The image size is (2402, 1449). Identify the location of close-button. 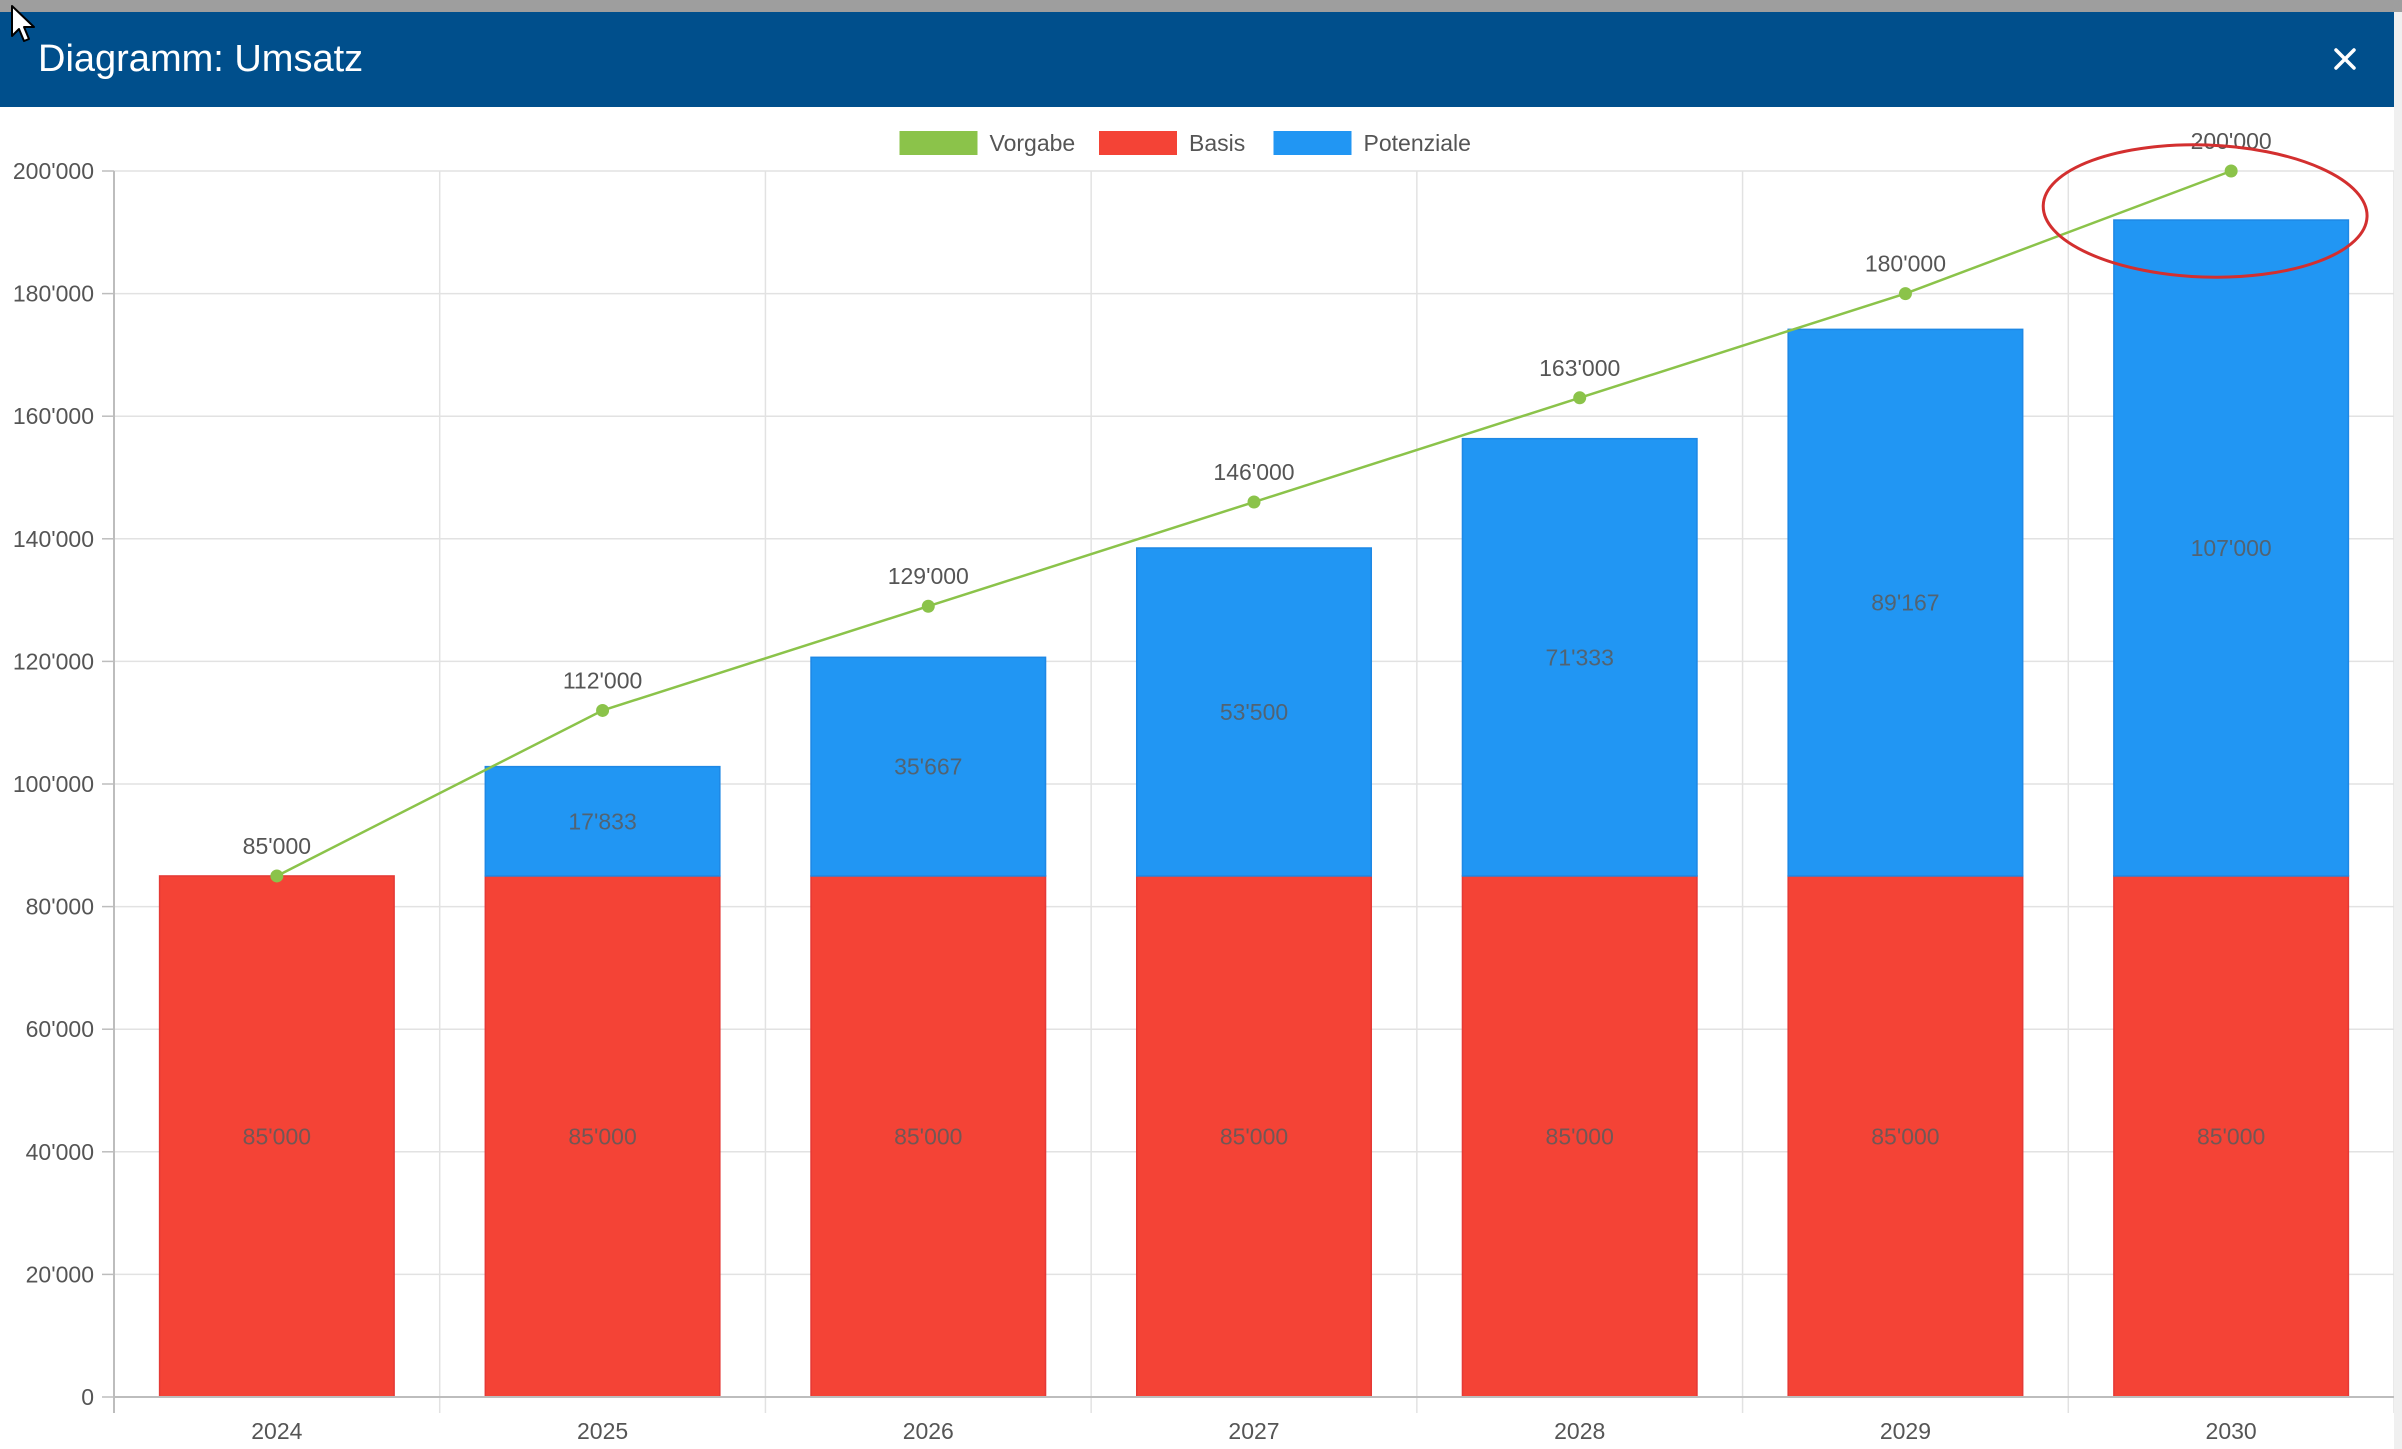
(2345, 59).